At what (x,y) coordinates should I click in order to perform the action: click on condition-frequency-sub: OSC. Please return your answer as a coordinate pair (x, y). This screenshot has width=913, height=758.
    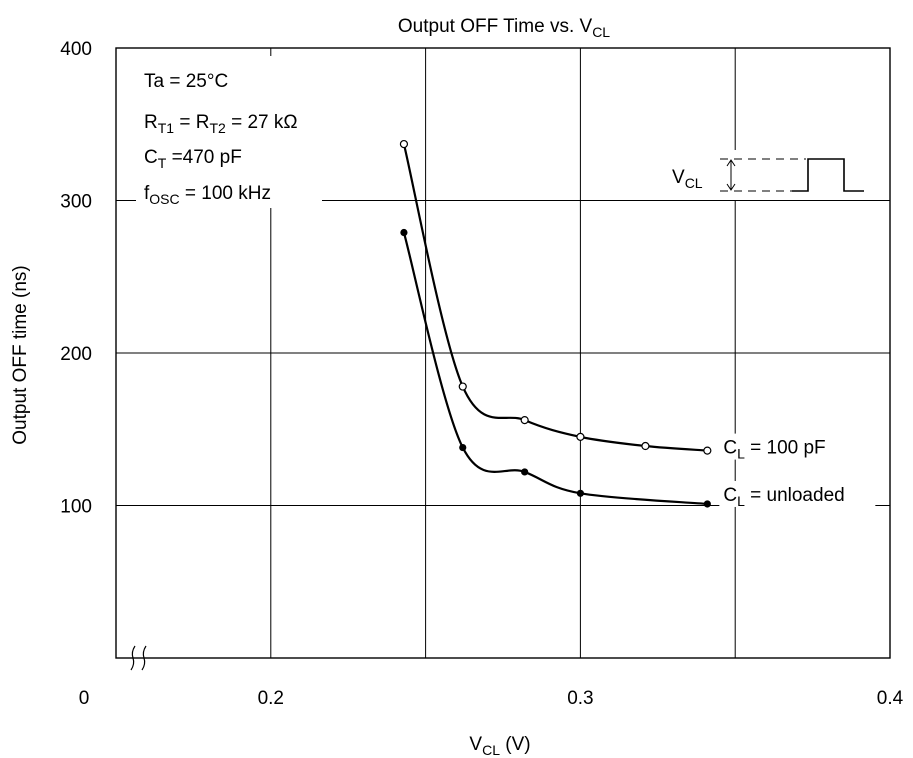
    Looking at the image, I should click on (164, 199).